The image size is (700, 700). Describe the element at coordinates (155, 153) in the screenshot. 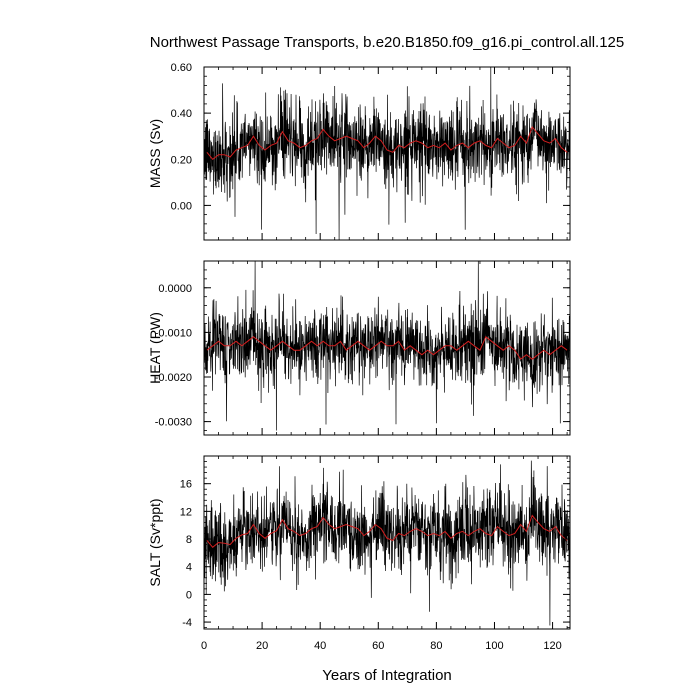

I see `y-axis-title: MASS (Sv)` at that location.